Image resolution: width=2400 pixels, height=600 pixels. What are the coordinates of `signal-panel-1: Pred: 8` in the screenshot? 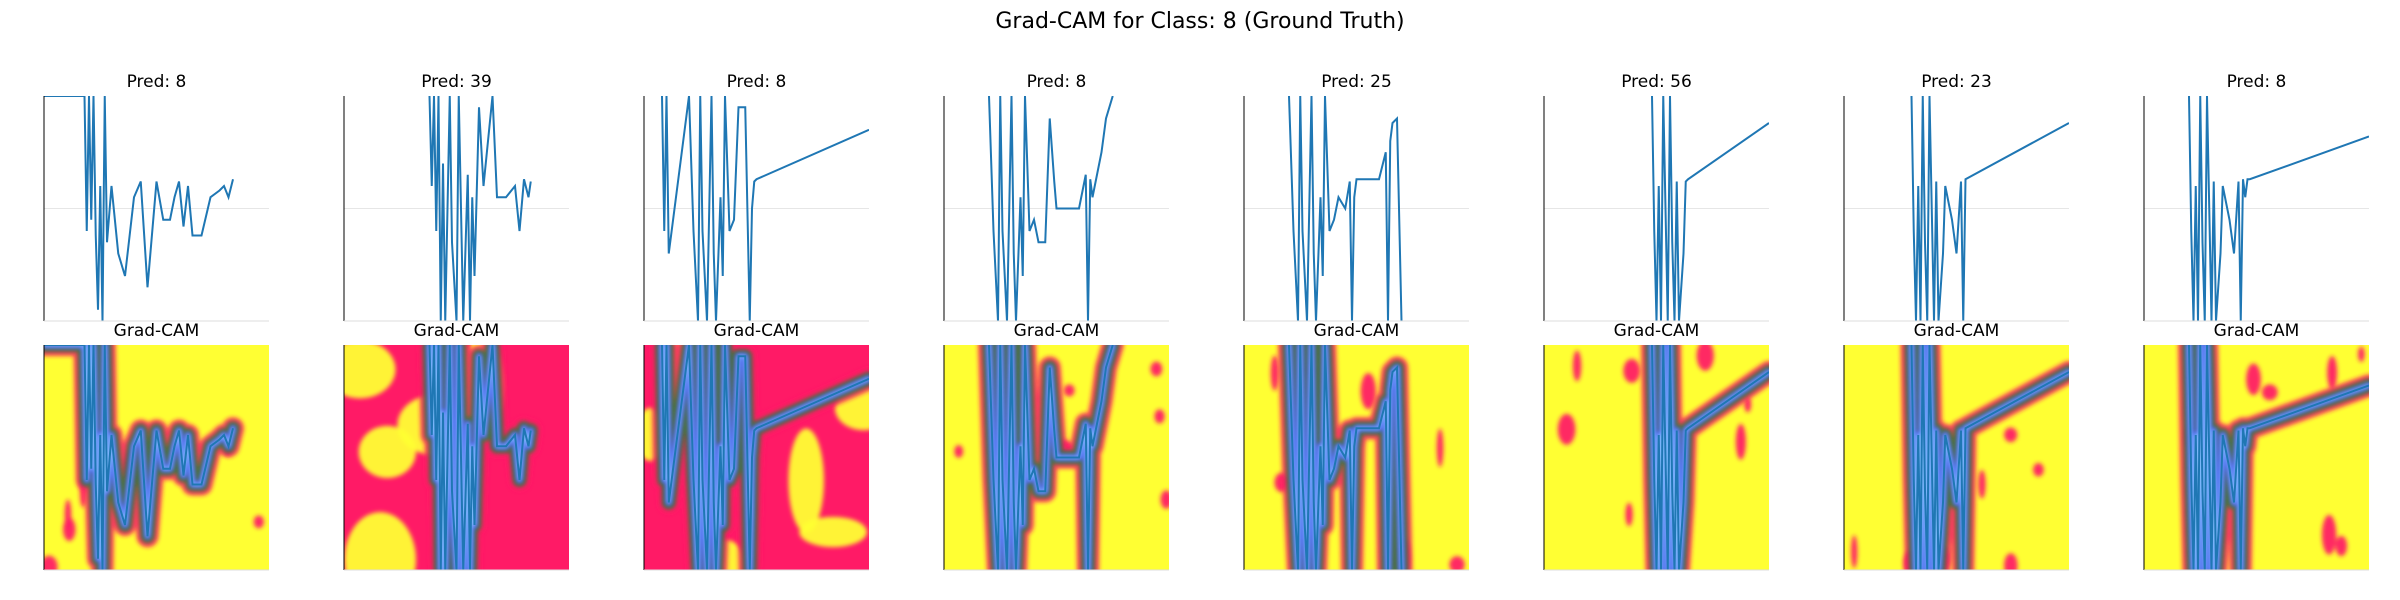 It's located at (156, 197).